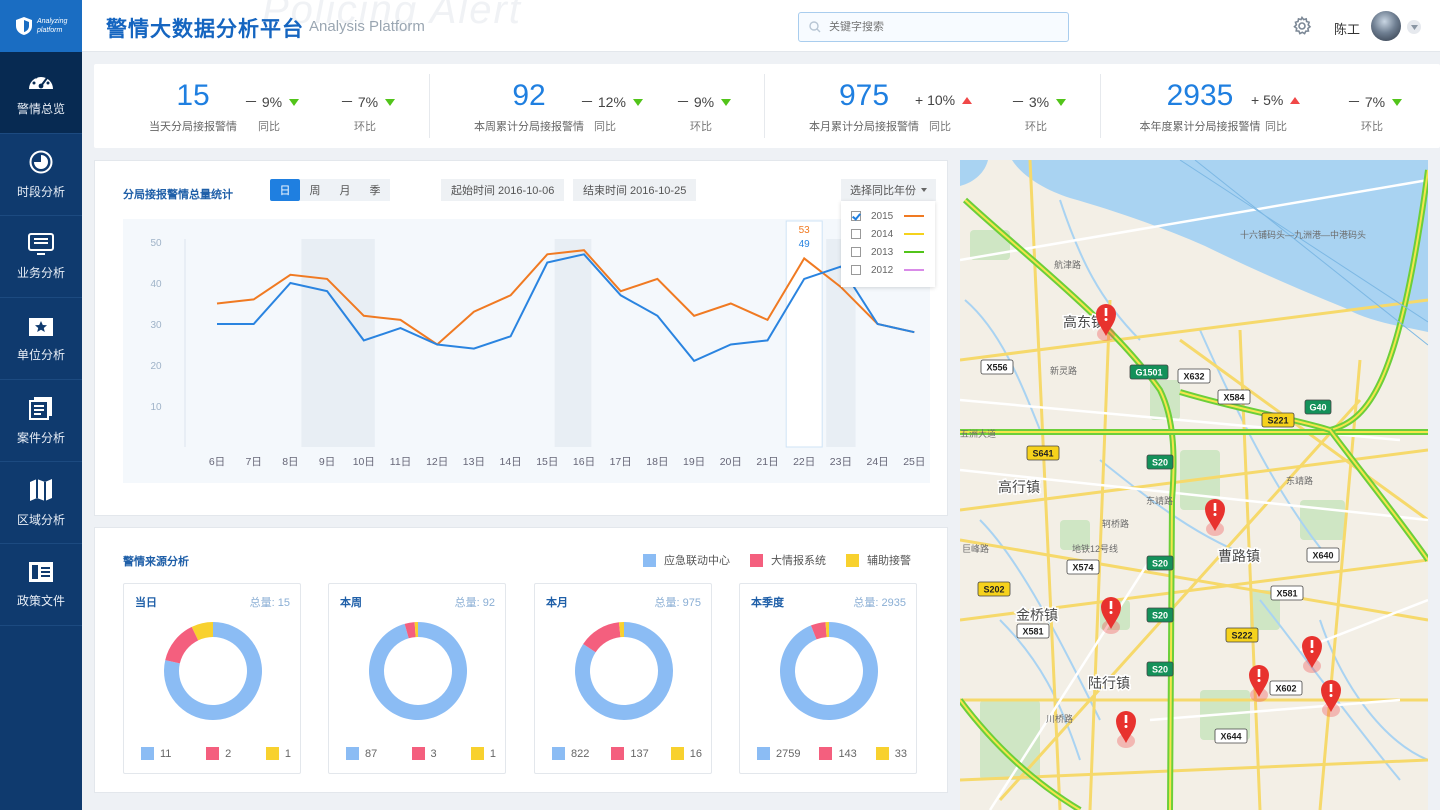 The height and width of the screenshot is (810, 1440). Describe the element at coordinates (315, 190) in the screenshot. I see `period-tab-2: 周` at that location.